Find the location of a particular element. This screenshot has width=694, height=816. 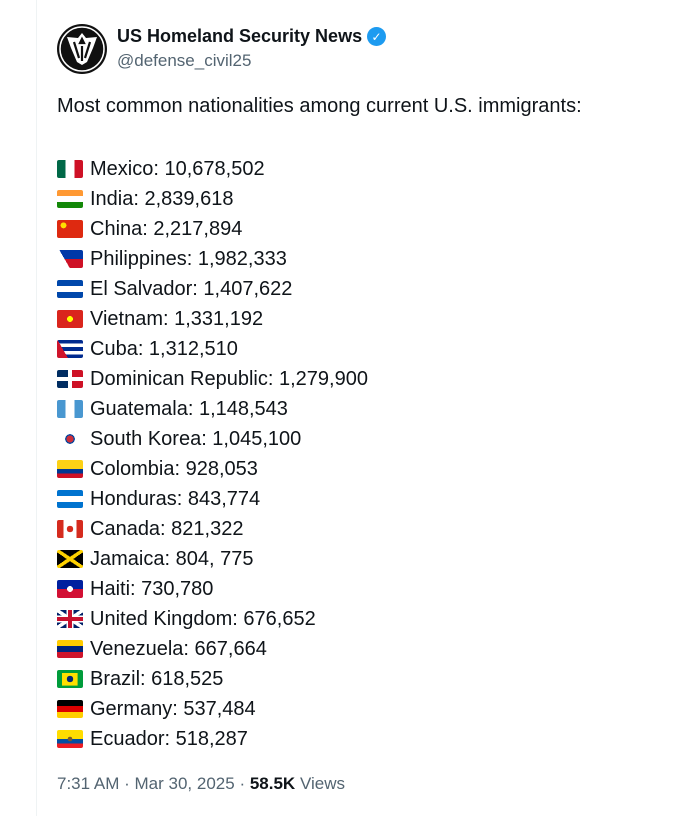

flag-gt-icon is located at coordinates (70, 409).